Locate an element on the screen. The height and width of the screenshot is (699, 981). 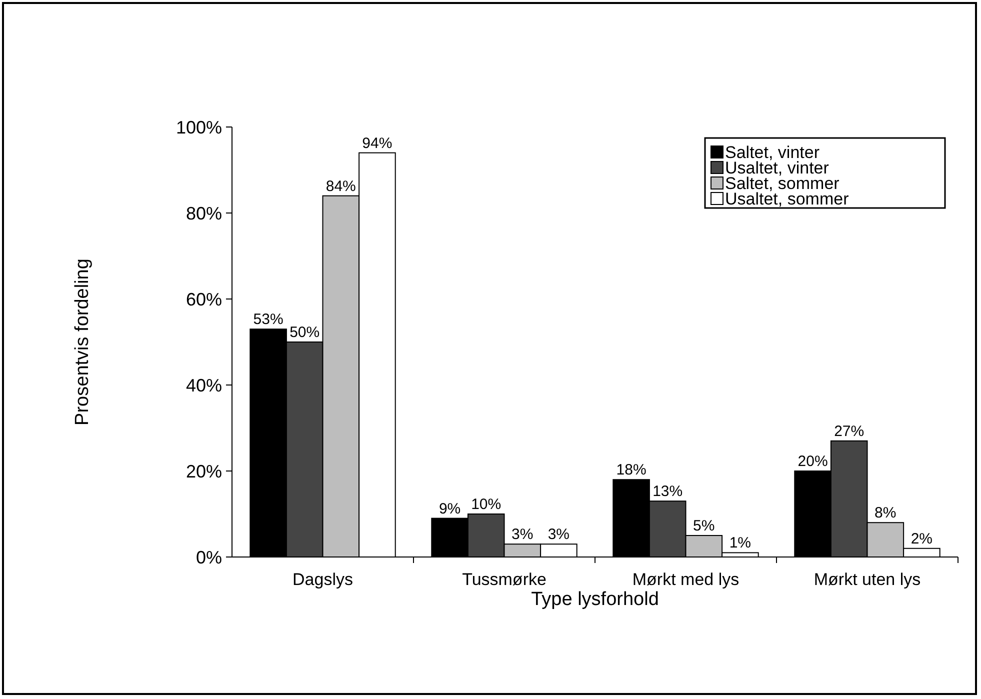
y-tick-label: 80% is located at coordinates (204, 213).